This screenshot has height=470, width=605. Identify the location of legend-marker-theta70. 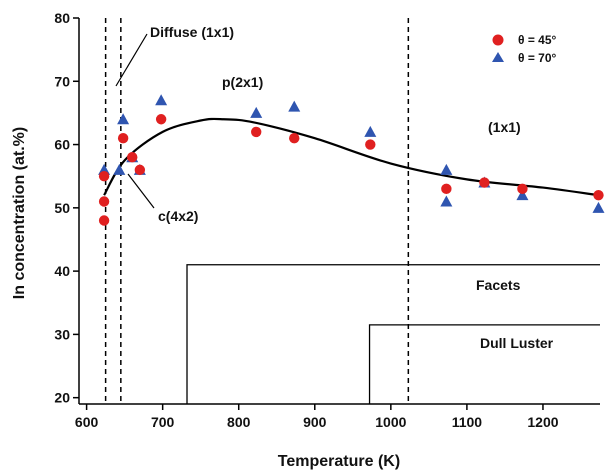
(498, 57).